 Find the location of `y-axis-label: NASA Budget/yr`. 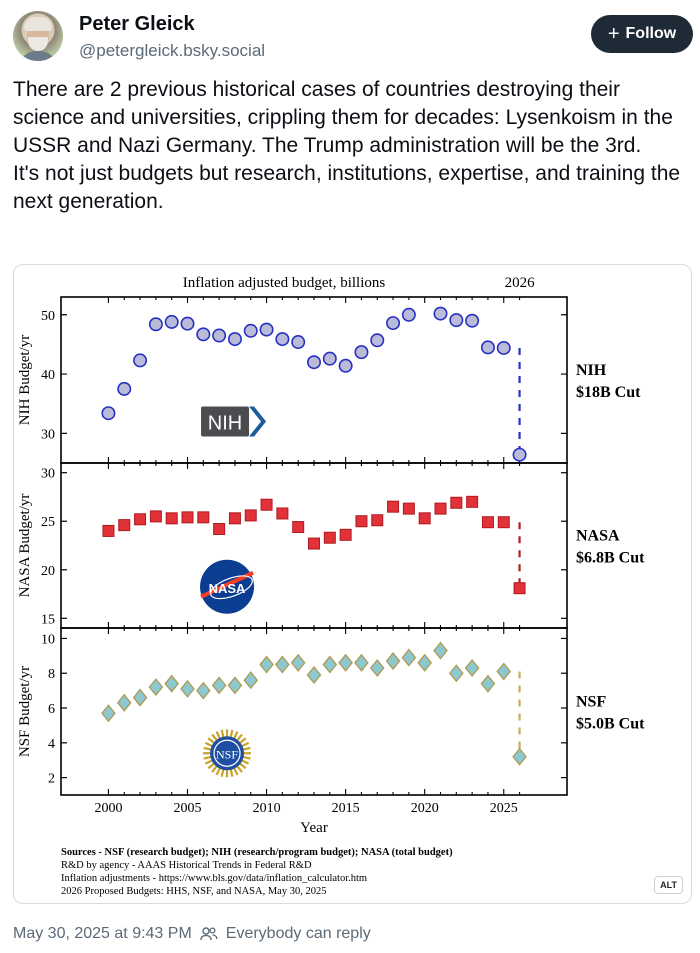

y-axis-label: NASA Budget/yr is located at coordinates (25, 546).